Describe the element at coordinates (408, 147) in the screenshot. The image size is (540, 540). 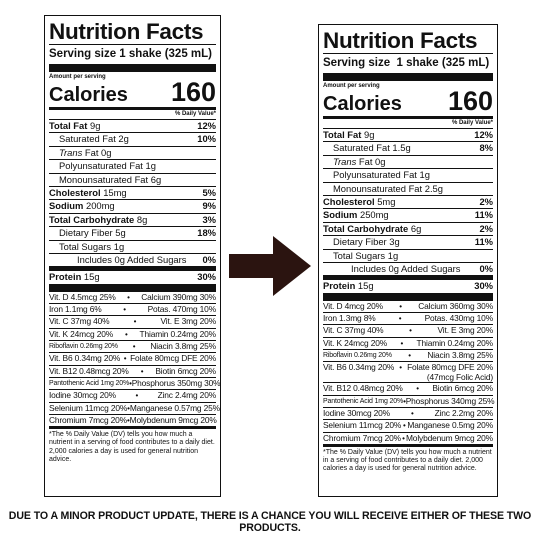
I see `nutrient-row: Saturated Fat 1.5g 8%` at that location.